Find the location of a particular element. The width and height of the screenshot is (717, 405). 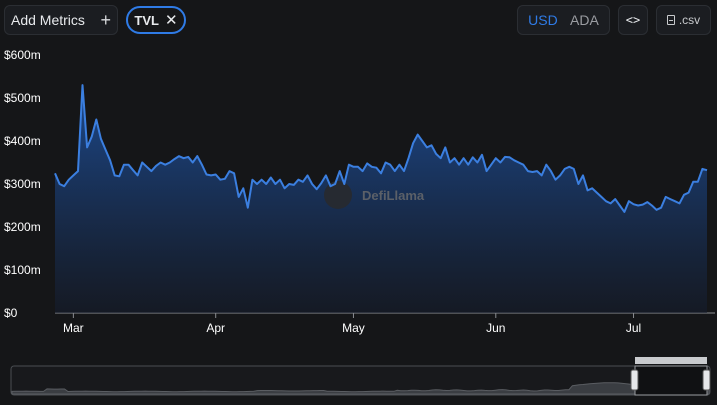

brush-drag-bar is located at coordinates (671, 360).